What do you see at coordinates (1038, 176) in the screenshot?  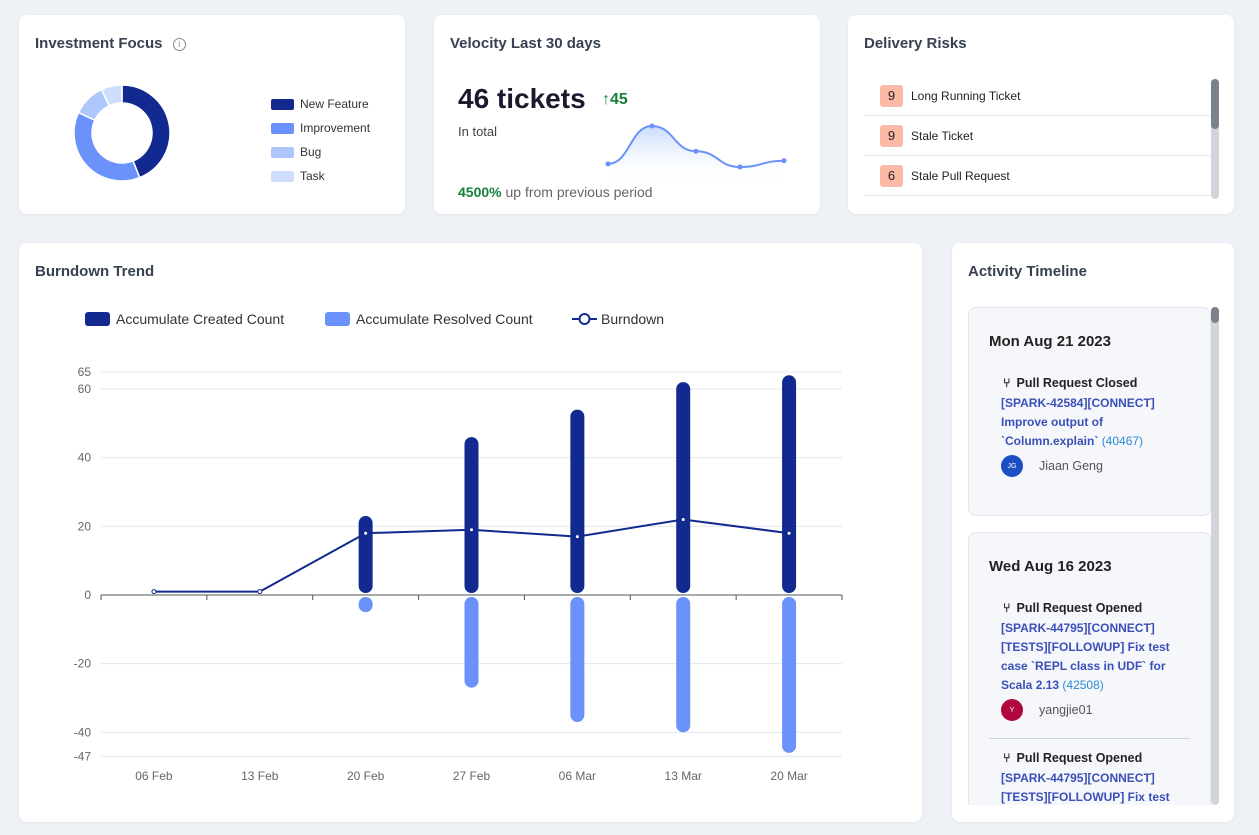 I see `risk-item: 6 Stale Pull Request` at bounding box center [1038, 176].